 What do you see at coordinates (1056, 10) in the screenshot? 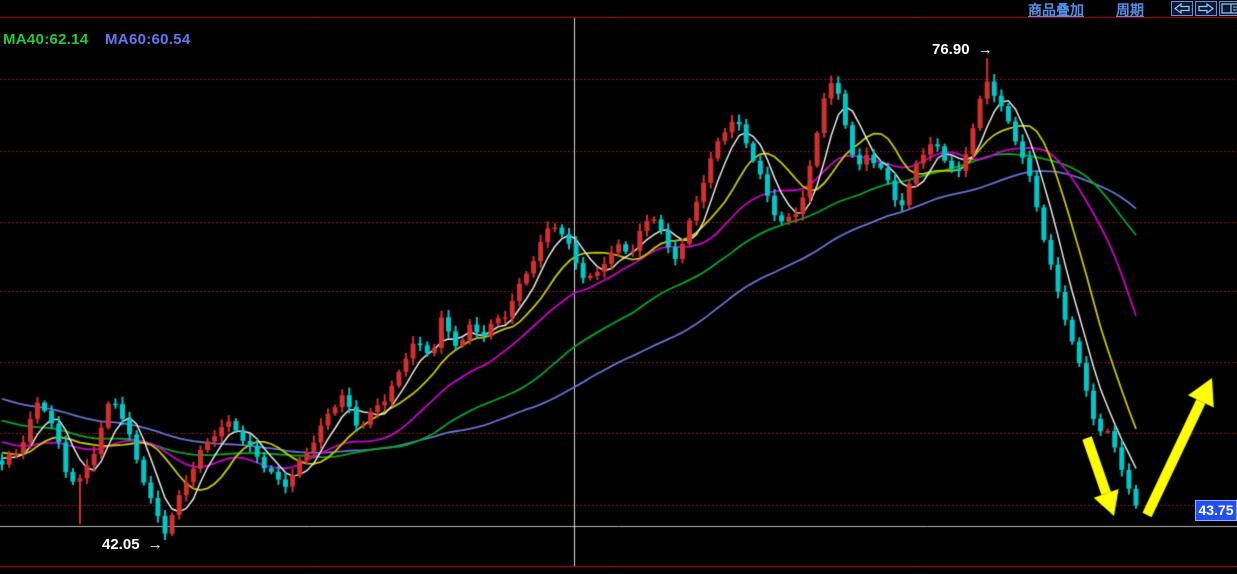
I see `overlay-compare-link: 商品叠加` at bounding box center [1056, 10].